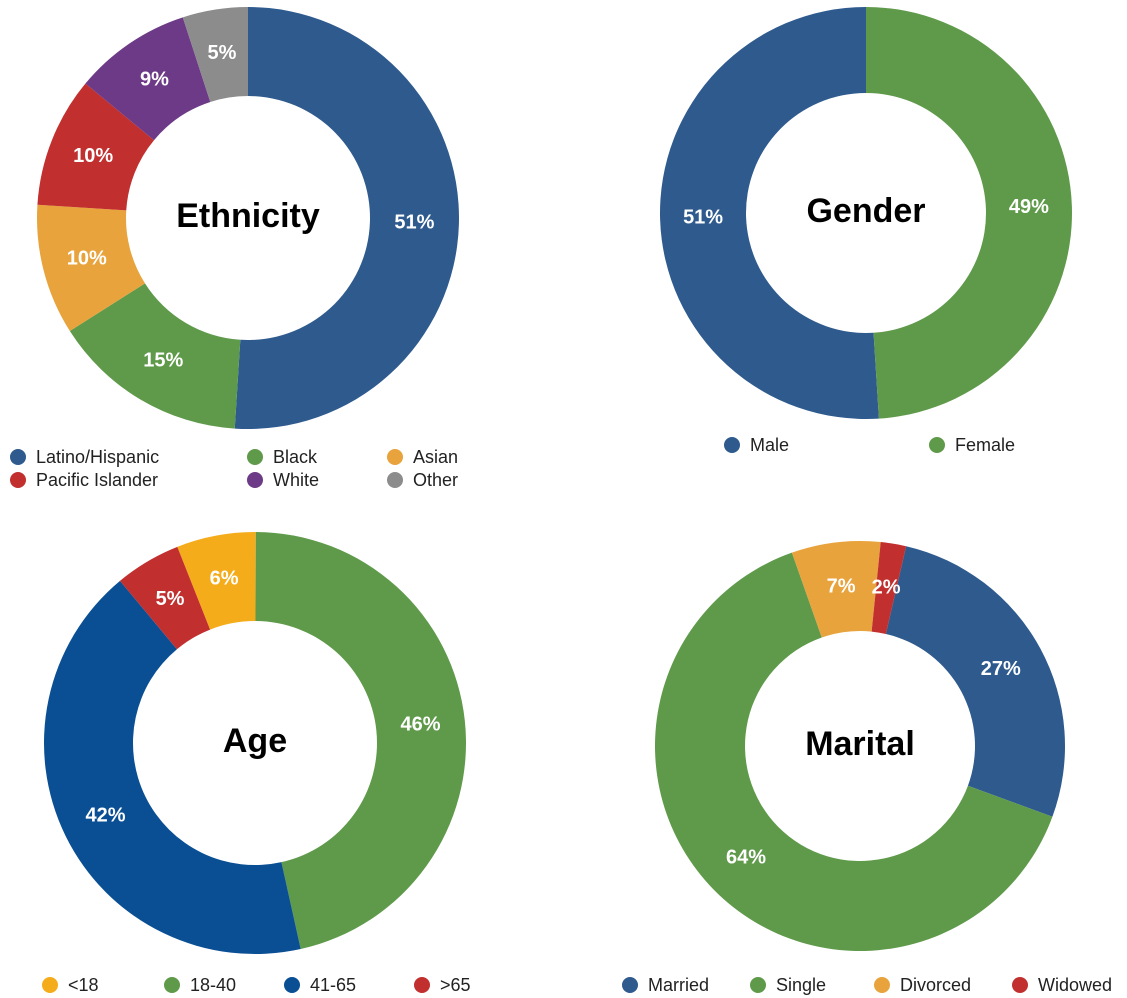 This screenshot has height=998, width=1127. What do you see at coordinates (841, 586) in the screenshot?
I see `value-label: 7%` at bounding box center [841, 586].